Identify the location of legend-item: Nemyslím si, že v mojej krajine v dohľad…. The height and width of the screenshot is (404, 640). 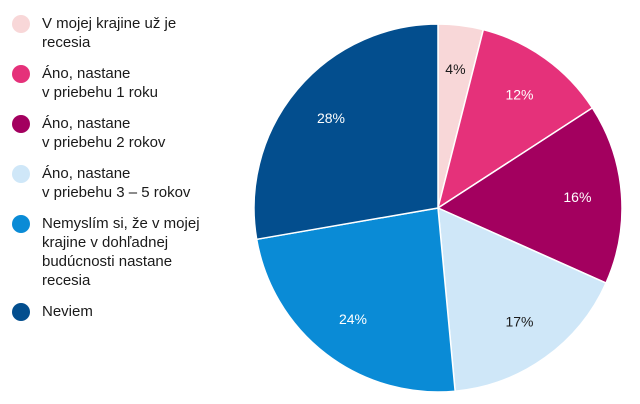
(128, 252).